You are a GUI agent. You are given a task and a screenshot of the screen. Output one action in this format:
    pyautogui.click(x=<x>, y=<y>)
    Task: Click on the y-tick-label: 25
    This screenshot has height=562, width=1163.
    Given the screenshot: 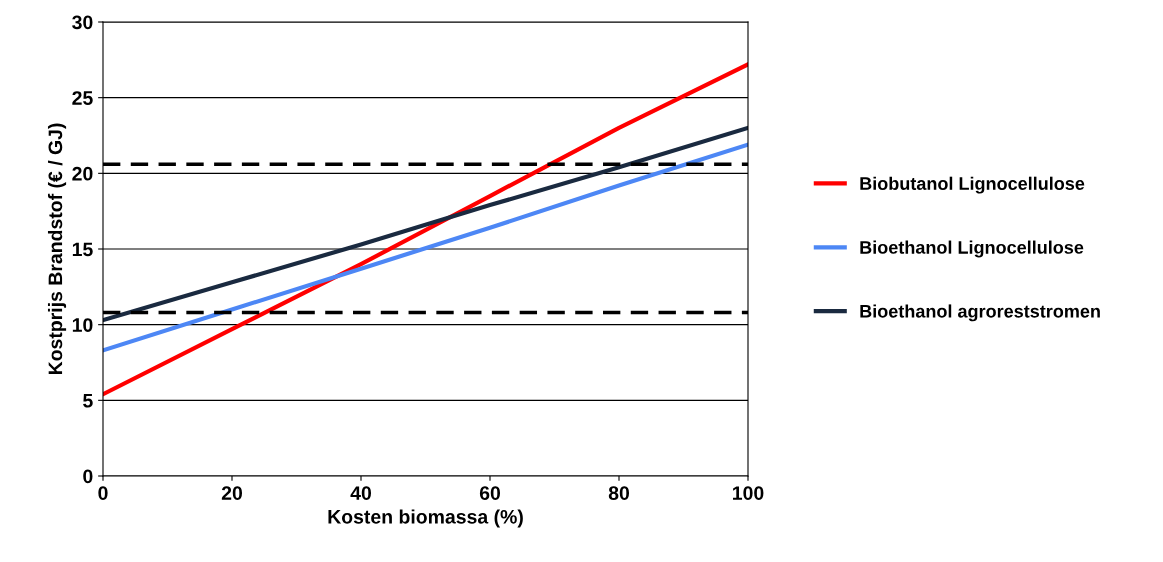 What is the action you would take?
    pyautogui.click(x=82, y=98)
    